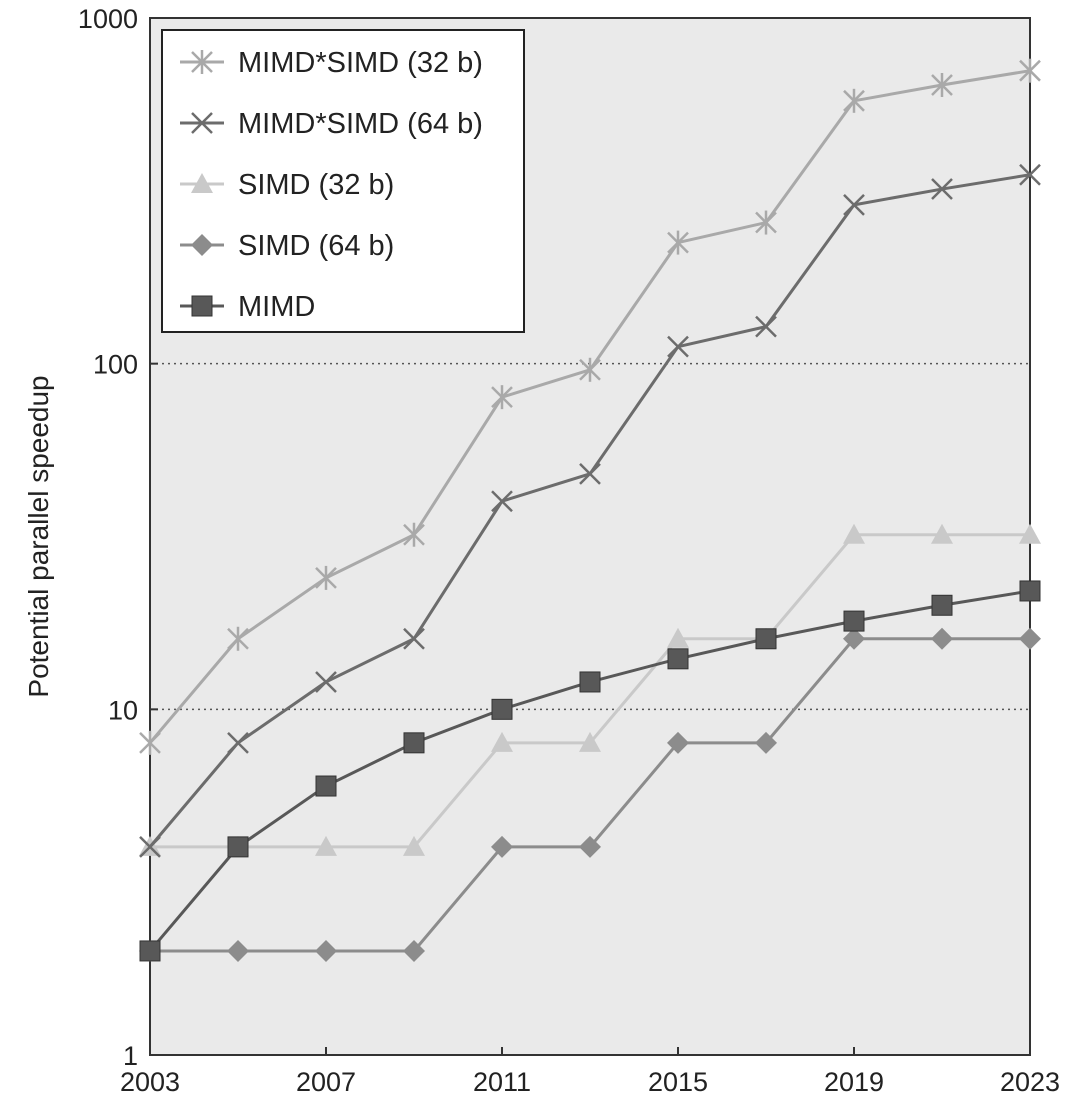 The height and width of the screenshot is (1108, 1070). What do you see at coordinates (1030, 1082) in the screenshot?
I see `x-tick-label: 2023` at bounding box center [1030, 1082].